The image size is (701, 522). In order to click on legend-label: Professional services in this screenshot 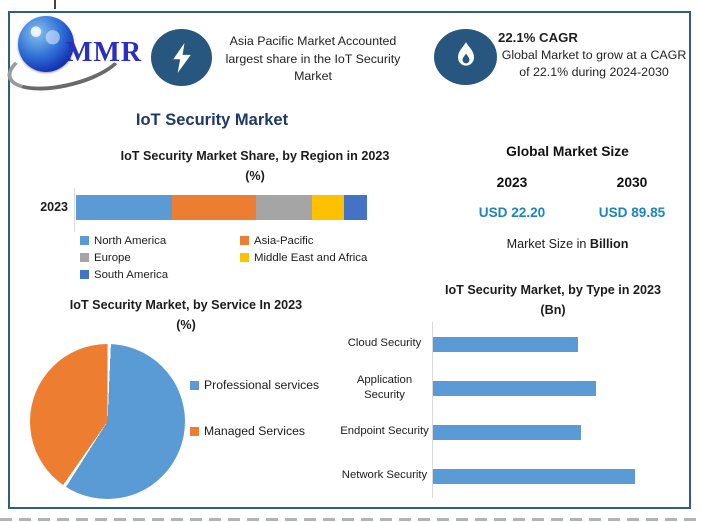, I will do `click(262, 385)`.